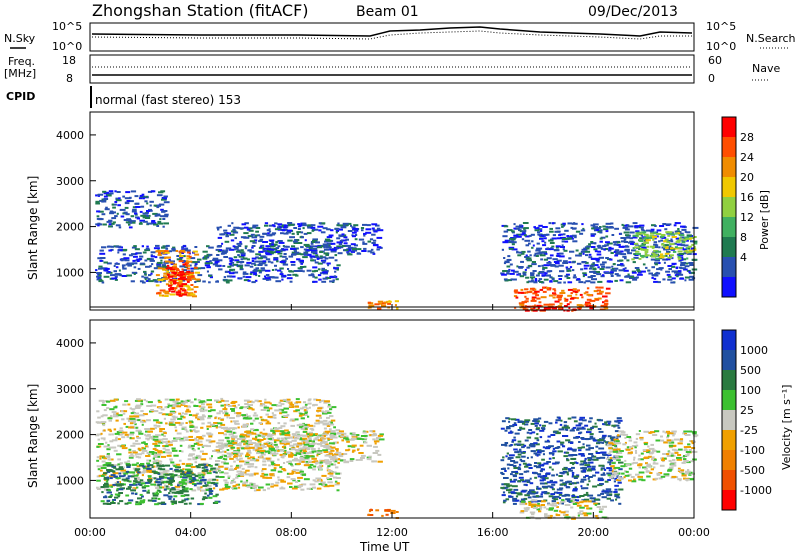 Image resolution: width=800 pixels, height=554 pixels. What do you see at coordinates (711, 78) in the screenshot?
I see `nave-tick-bottom: 0` at bounding box center [711, 78].